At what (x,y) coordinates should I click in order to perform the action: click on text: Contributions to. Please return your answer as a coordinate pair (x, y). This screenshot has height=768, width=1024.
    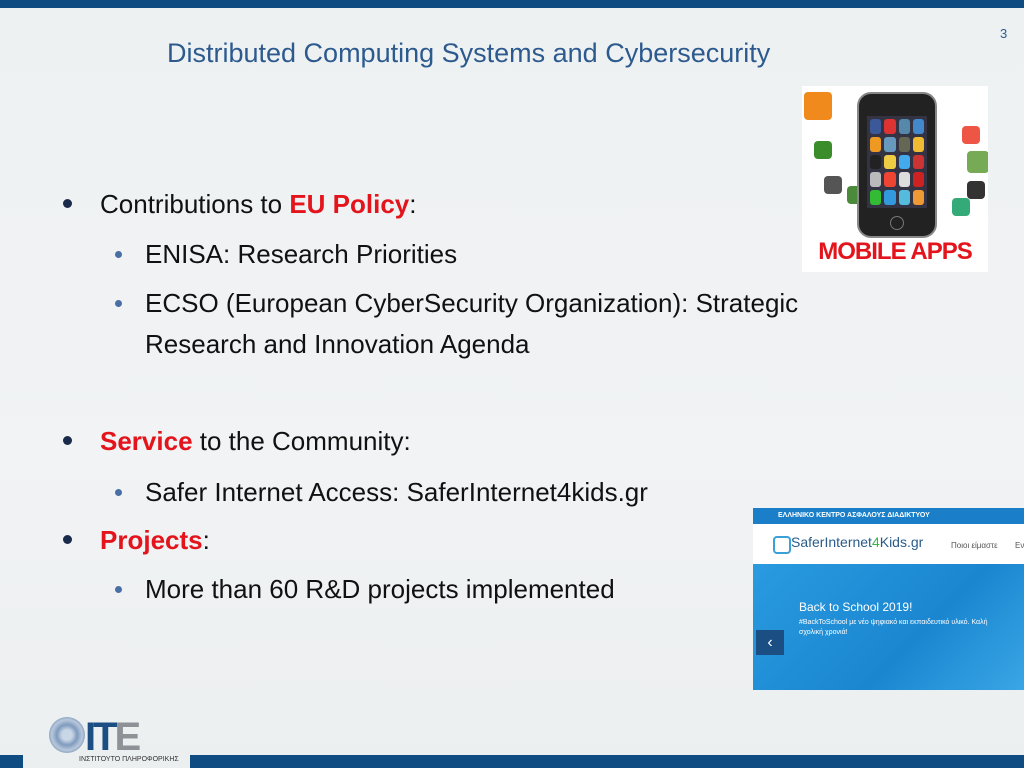
    Looking at the image, I should click on (195, 204).